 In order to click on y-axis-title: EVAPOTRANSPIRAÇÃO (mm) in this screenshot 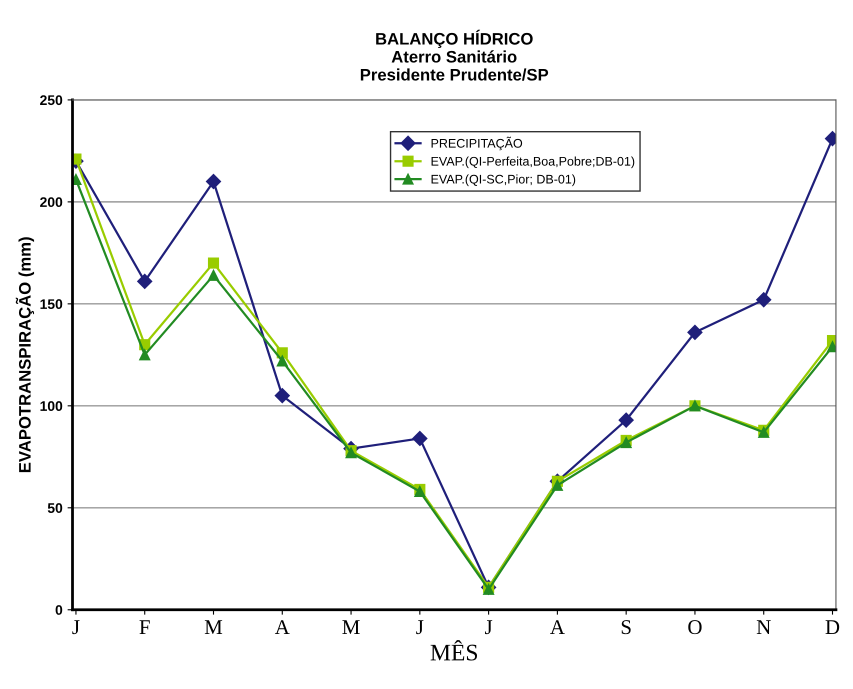, I will do `click(25, 354)`.